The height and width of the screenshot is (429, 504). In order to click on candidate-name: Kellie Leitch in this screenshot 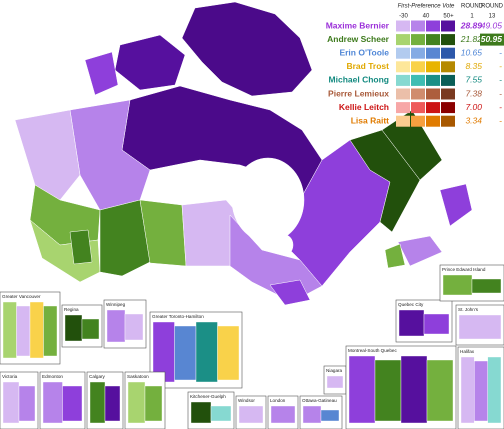, I will do `click(364, 107)`.